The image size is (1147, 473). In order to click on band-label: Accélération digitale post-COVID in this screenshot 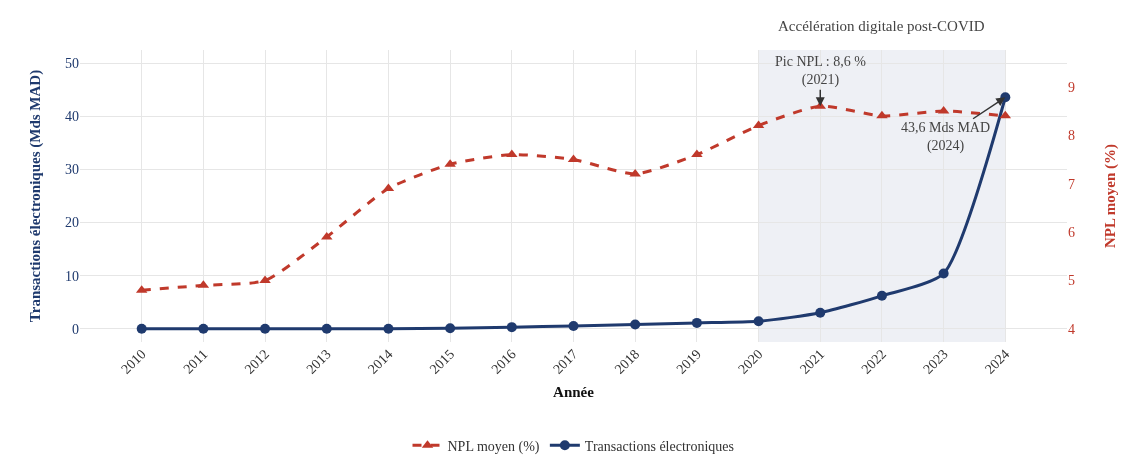, I will do `click(881, 26)`.